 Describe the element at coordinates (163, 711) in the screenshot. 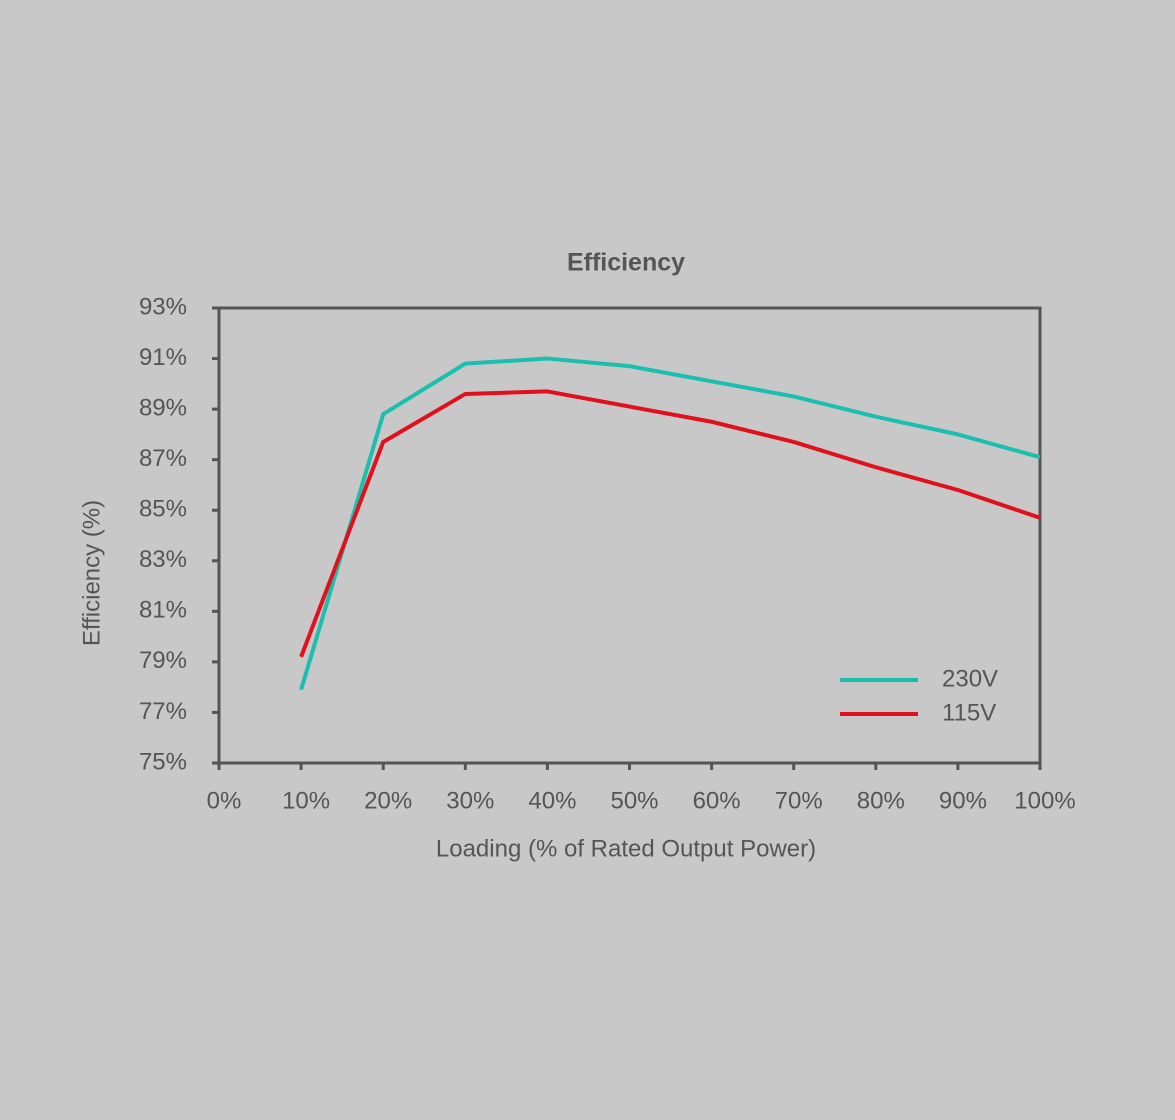

I see `y-tick-label: 77%` at that location.